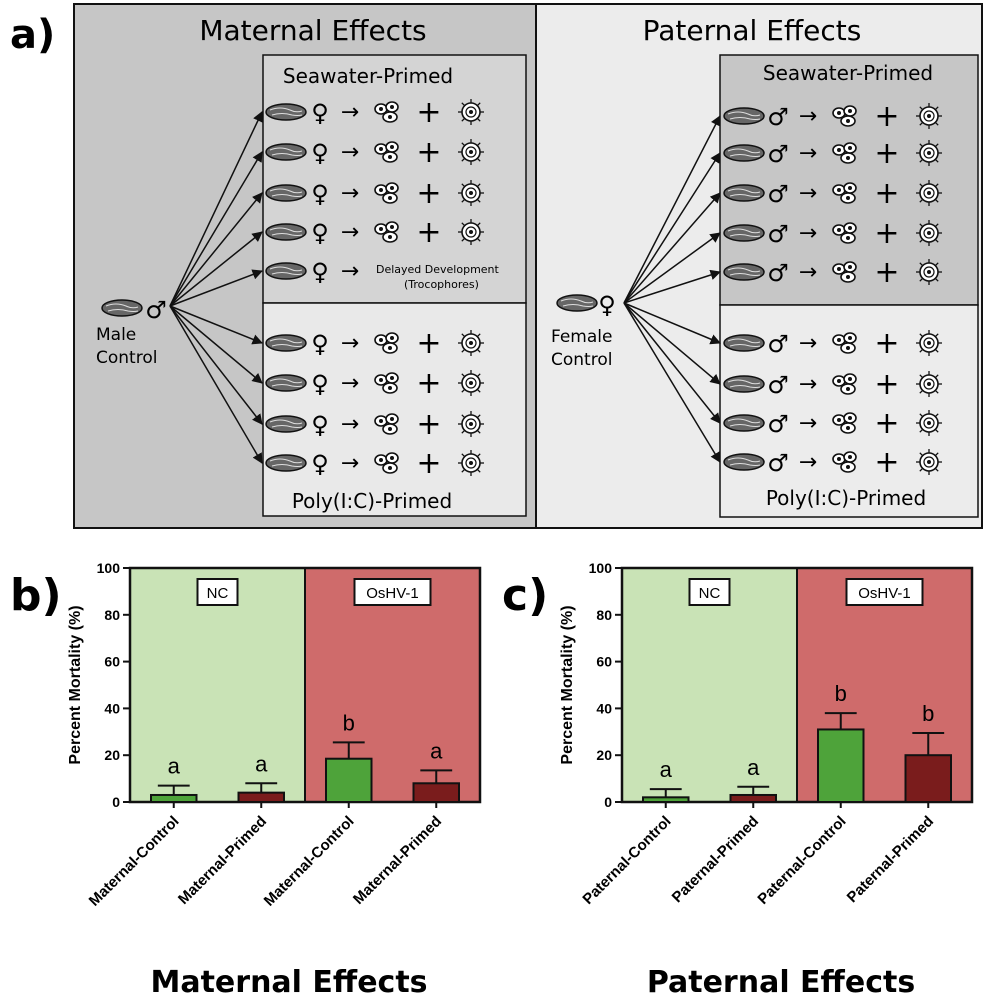 The height and width of the screenshot is (1003, 984). What do you see at coordinates (288, 982) in the screenshot?
I see `panel-b-title: Maternal Effects` at bounding box center [288, 982].